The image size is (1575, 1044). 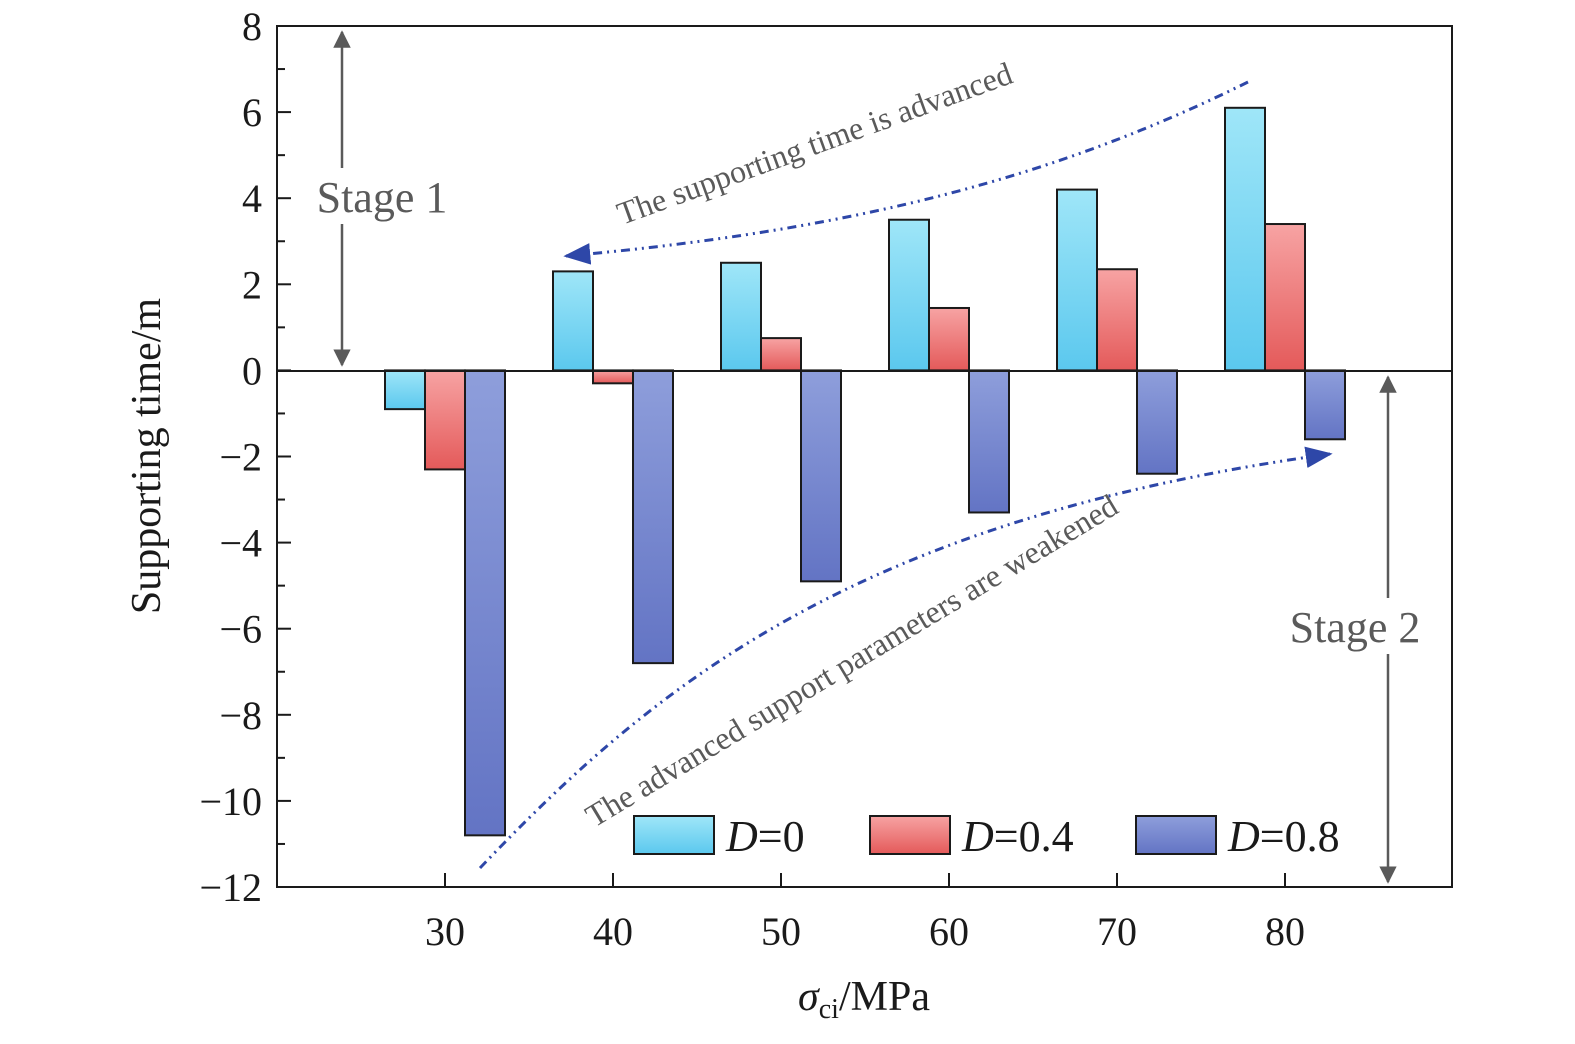 What do you see at coordinates (884, 997) in the screenshot?
I see `x-axis-title-unit: /MPa` at bounding box center [884, 997].